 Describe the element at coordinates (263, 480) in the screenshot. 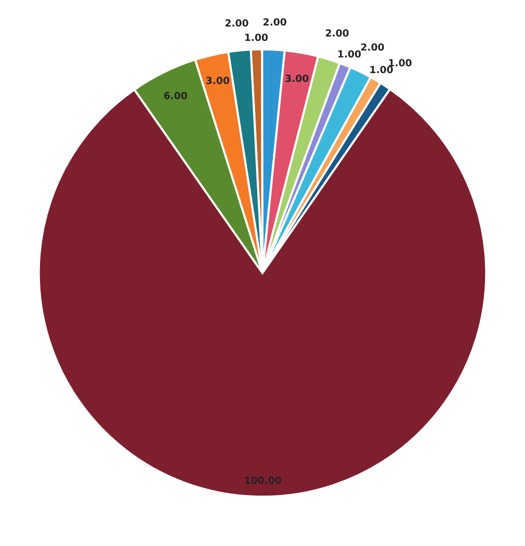

I see `data-label: 100.00` at that location.